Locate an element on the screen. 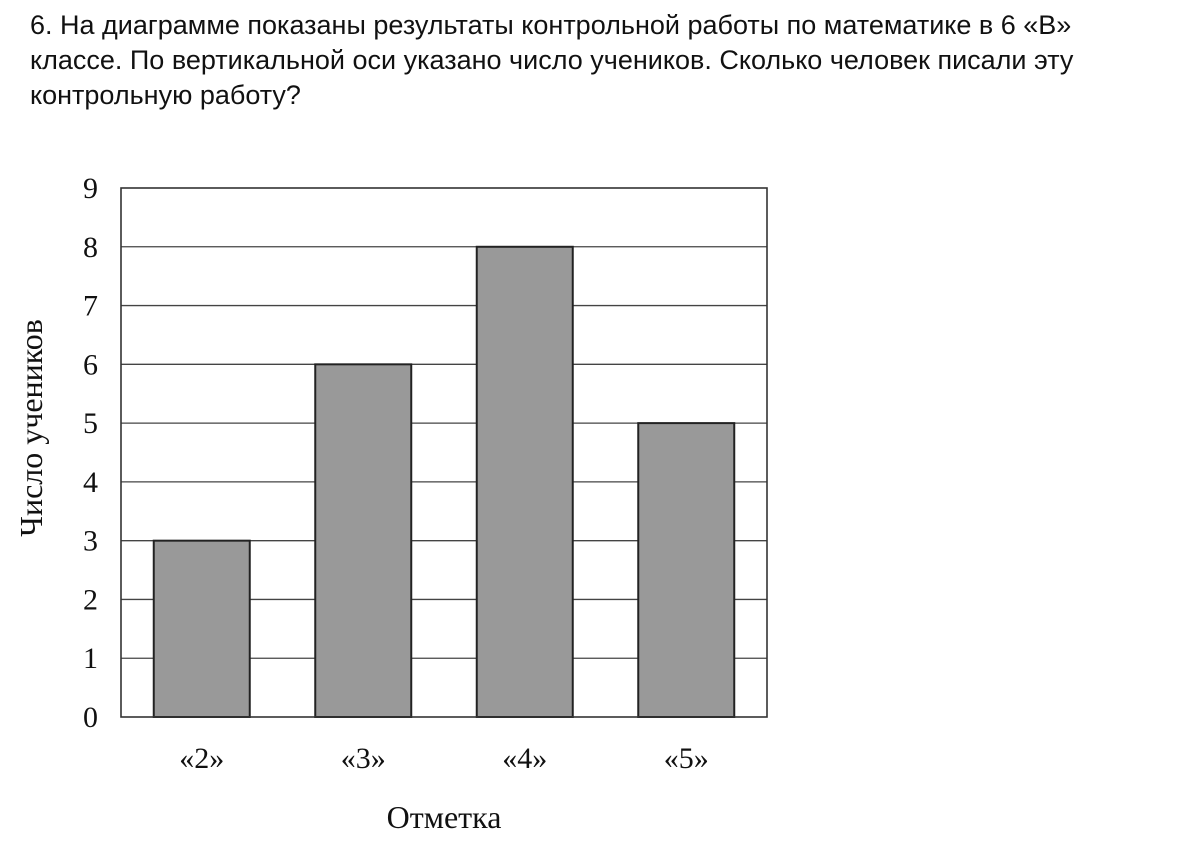  x-tick-label: «5» is located at coordinates (686, 758).